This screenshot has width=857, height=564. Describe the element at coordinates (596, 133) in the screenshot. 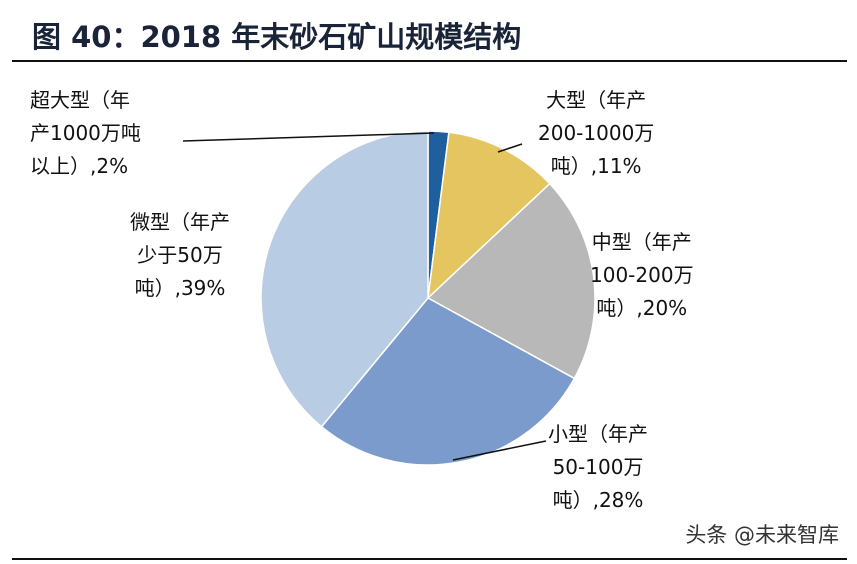

I see `slice-label-large: 大型（年产 200-1000万 吨）,11%` at that location.